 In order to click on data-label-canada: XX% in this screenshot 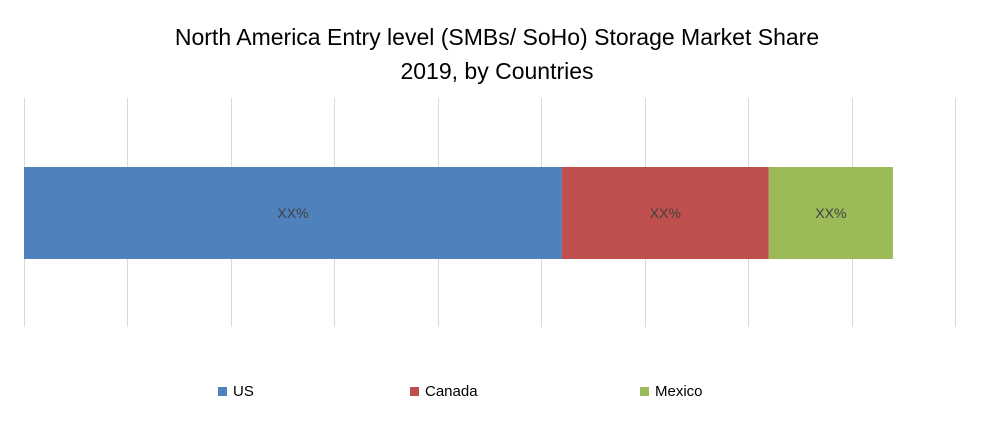, I will do `click(665, 213)`.